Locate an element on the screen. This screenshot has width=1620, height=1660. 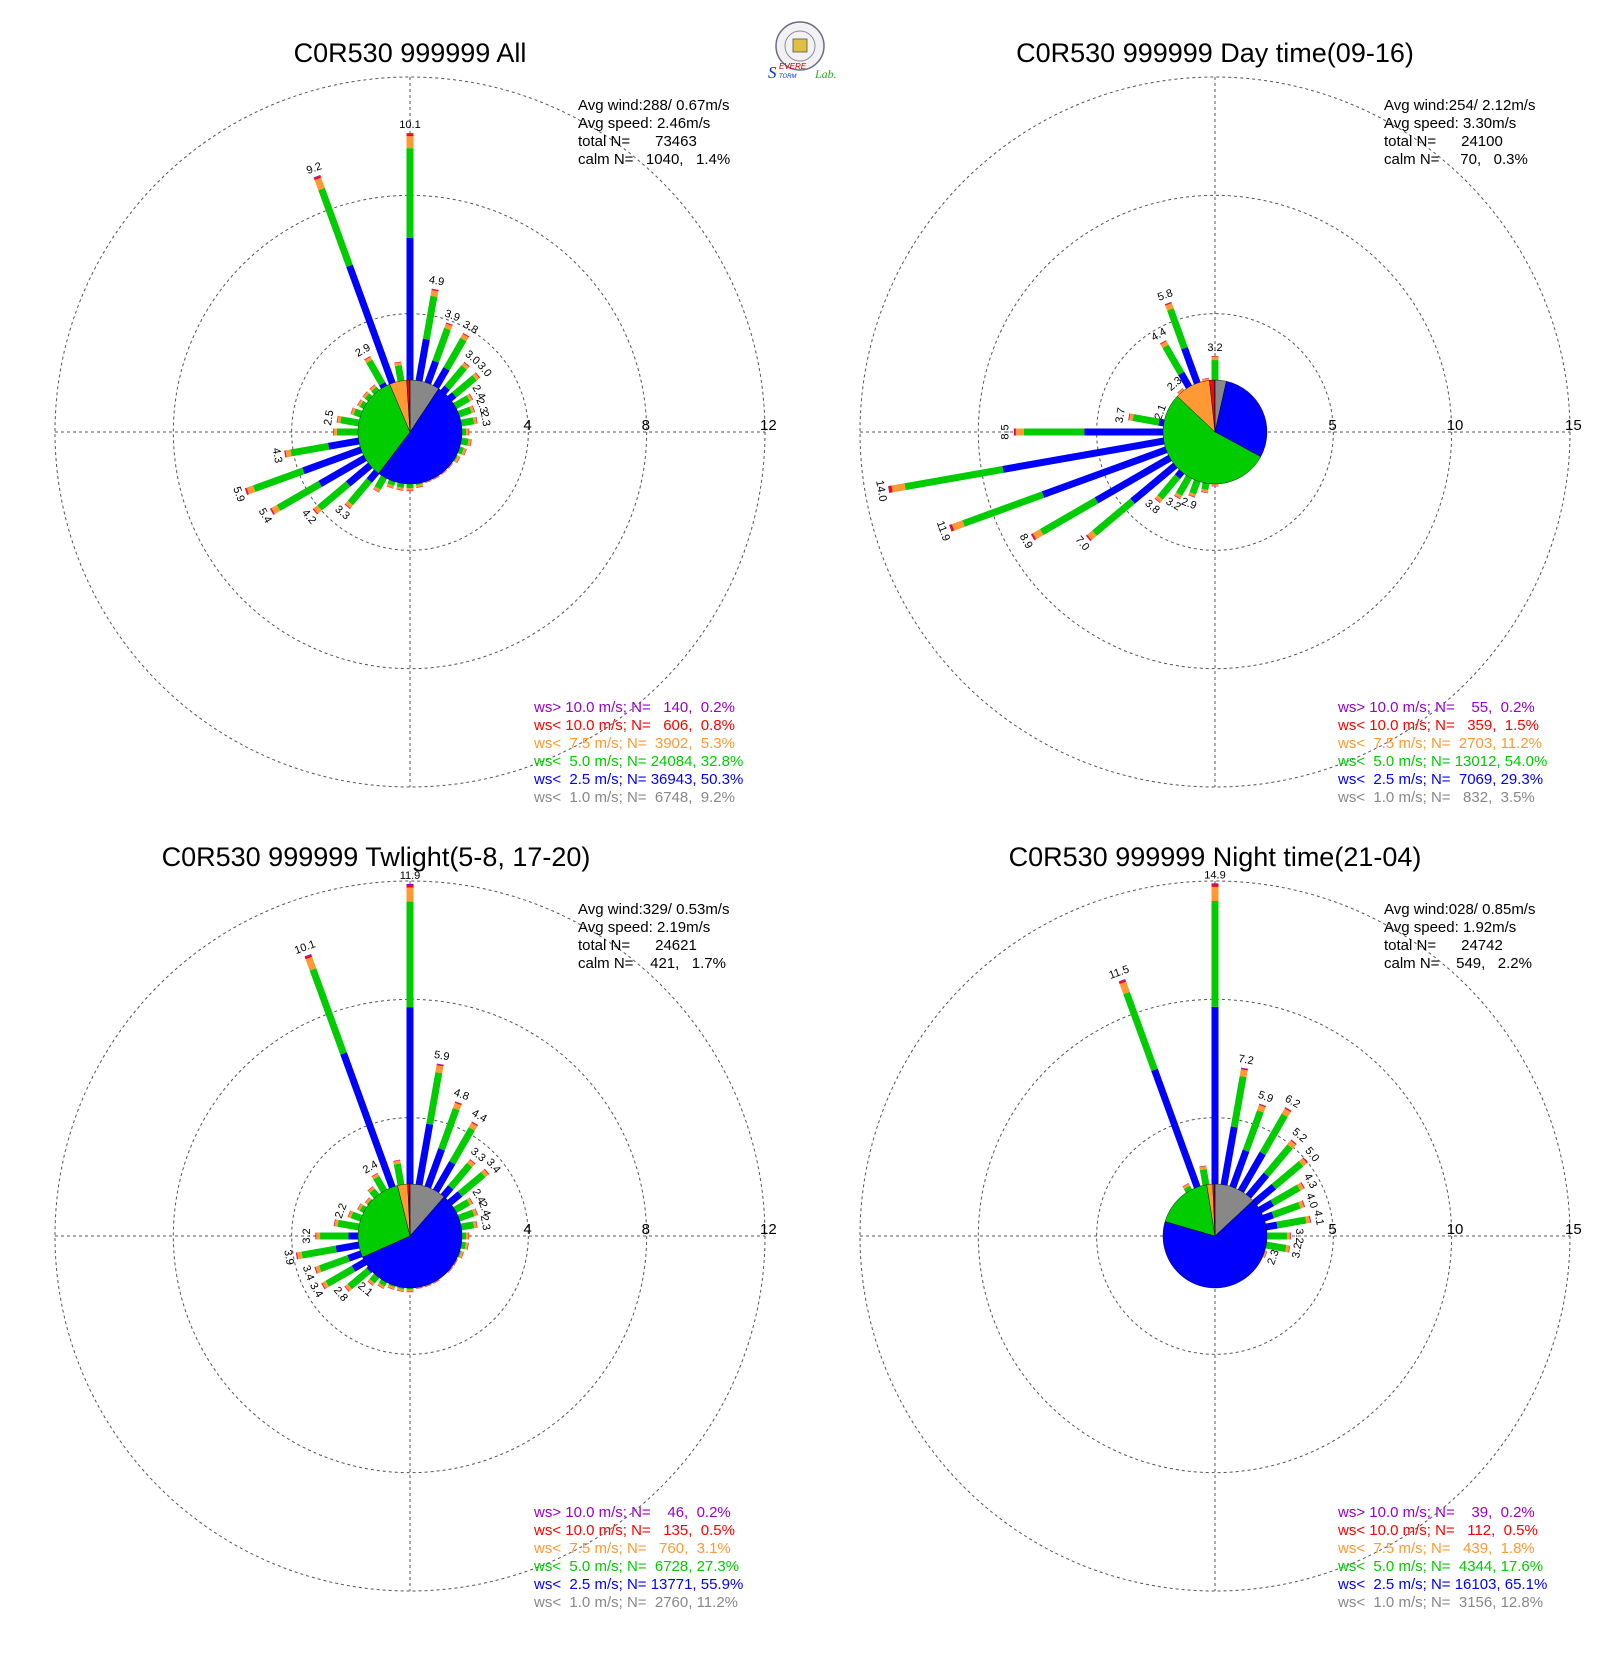
ring-label: 5 is located at coordinates (1332, 1229).